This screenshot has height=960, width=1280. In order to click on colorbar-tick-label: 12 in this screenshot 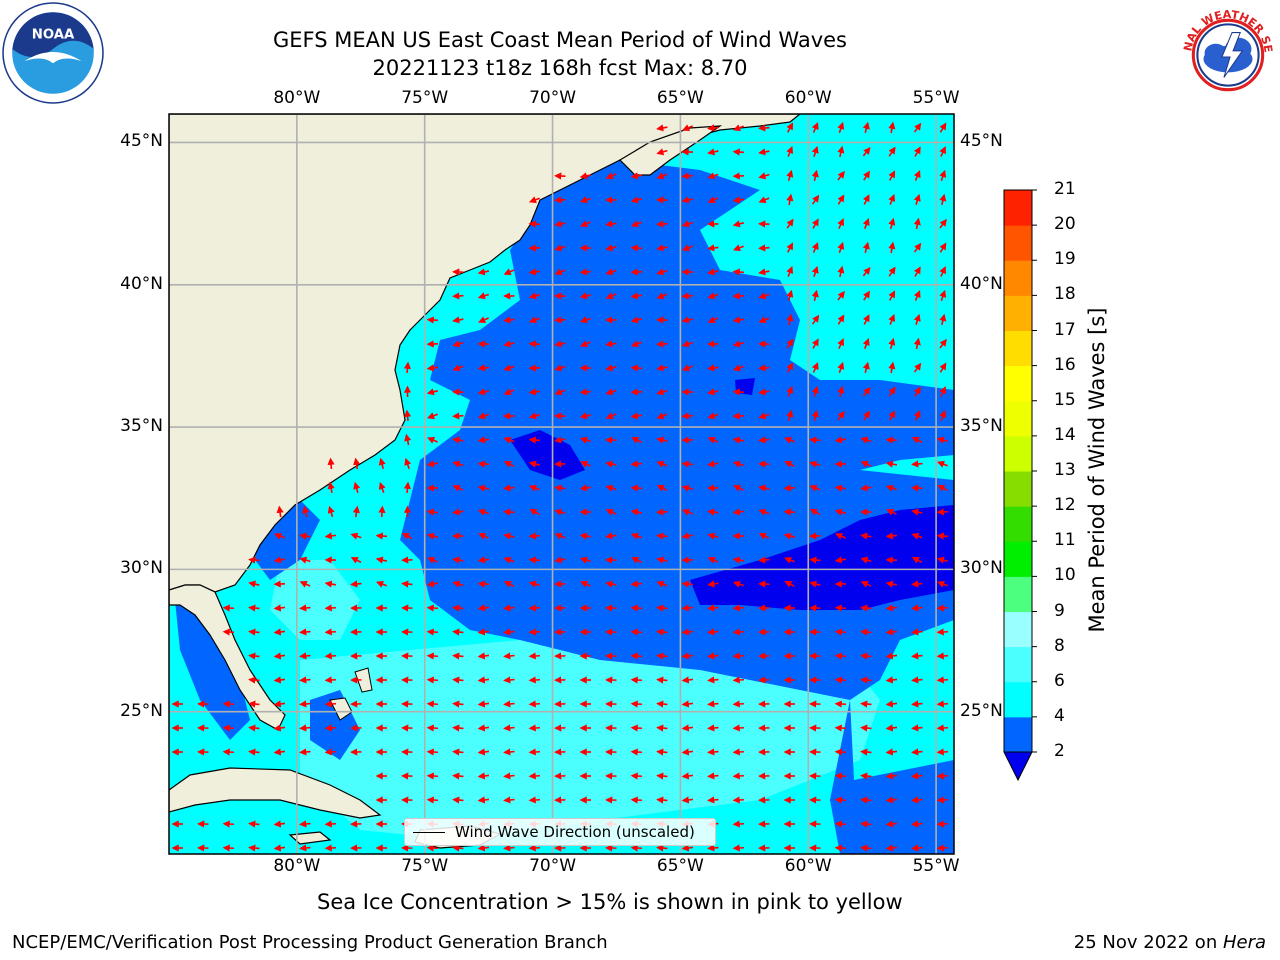, I will do `click(1065, 505)`.